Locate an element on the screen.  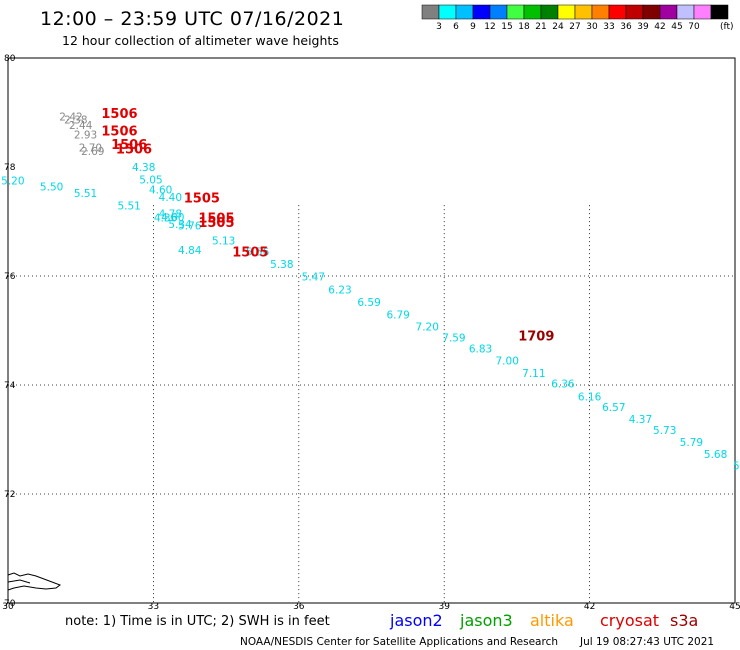
latitude-label: 76 is located at coordinates (10, 277).